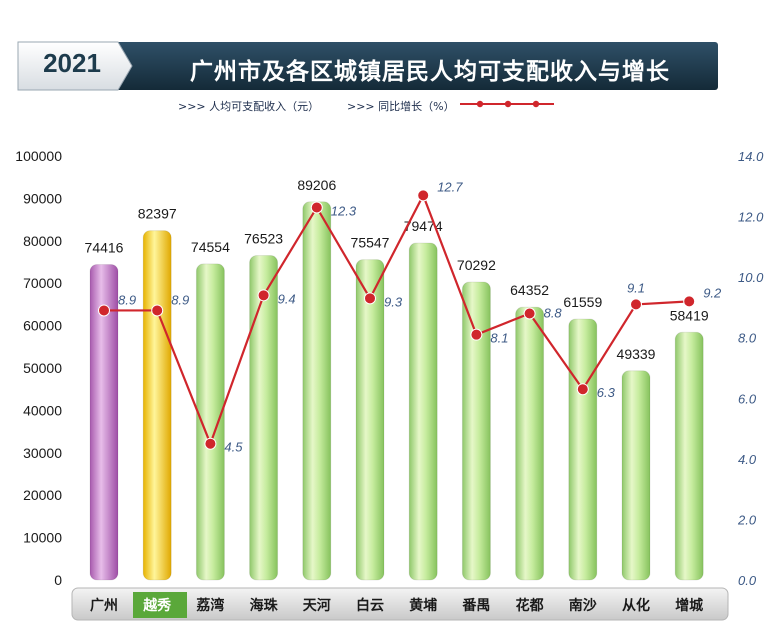 Image resolution: width=771 pixels, height=634 pixels. I want to click on category-label: 花都, so click(530, 605).